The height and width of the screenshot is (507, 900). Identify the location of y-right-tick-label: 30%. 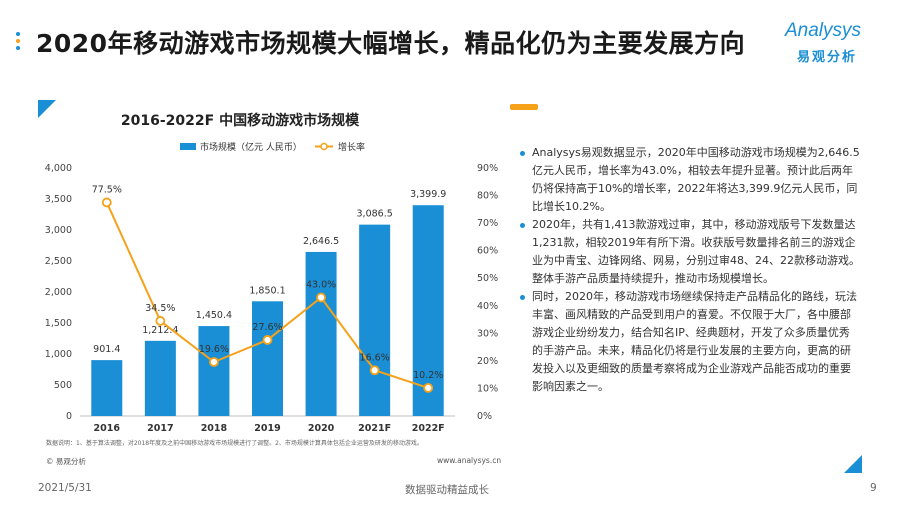
(487, 333).